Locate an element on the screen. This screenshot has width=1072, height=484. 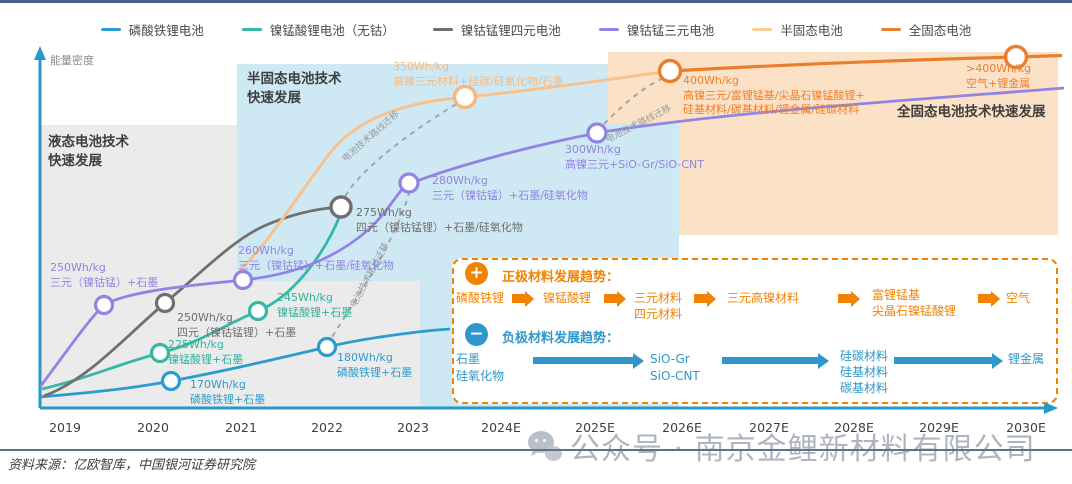
label-value: 400Wh/kg is located at coordinates (711, 80).